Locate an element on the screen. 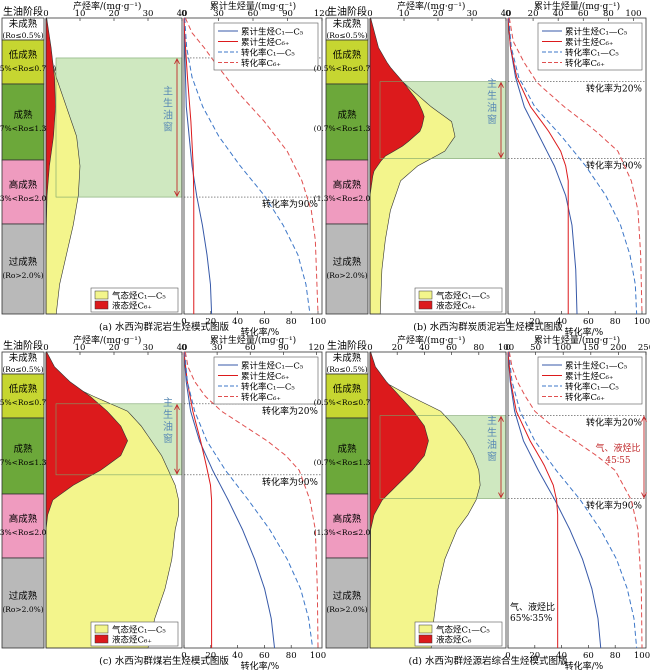 This screenshot has width=650, height=671. rate-frame is located at coordinates (438, 500).